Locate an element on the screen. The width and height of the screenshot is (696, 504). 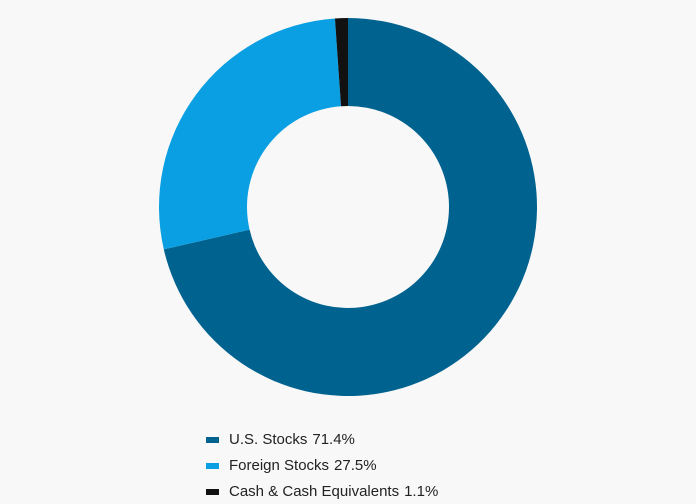
legend-label: Foreign Stocks 27.5% is located at coordinates (303, 465).